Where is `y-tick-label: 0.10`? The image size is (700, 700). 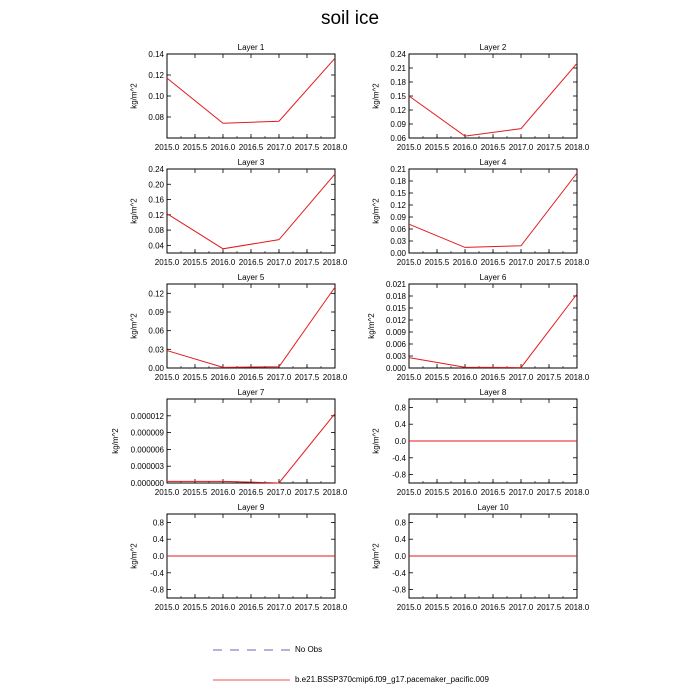
y-tick-label: 0.10 is located at coordinates (156, 96).